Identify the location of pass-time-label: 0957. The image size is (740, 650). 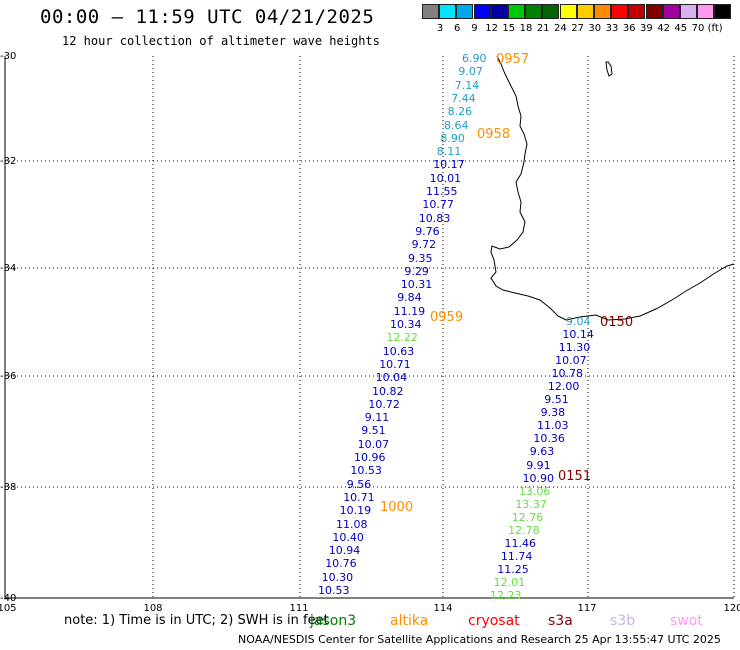
(513, 59).